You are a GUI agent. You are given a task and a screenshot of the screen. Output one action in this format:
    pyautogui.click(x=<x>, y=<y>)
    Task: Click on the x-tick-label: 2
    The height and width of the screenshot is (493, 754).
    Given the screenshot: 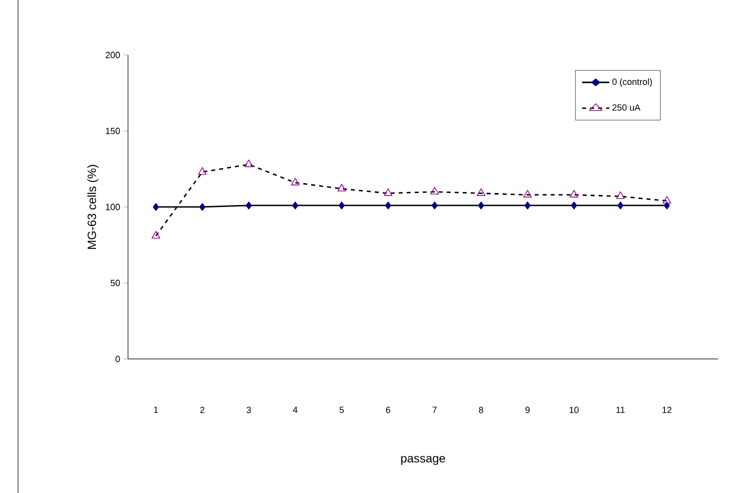 What is the action you would take?
    pyautogui.click(x=202, y=410)
    